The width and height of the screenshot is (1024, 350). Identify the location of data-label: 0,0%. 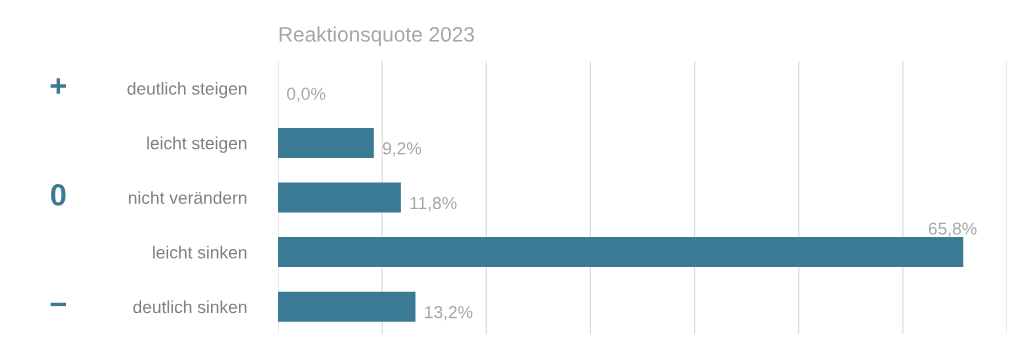
(306, 94).